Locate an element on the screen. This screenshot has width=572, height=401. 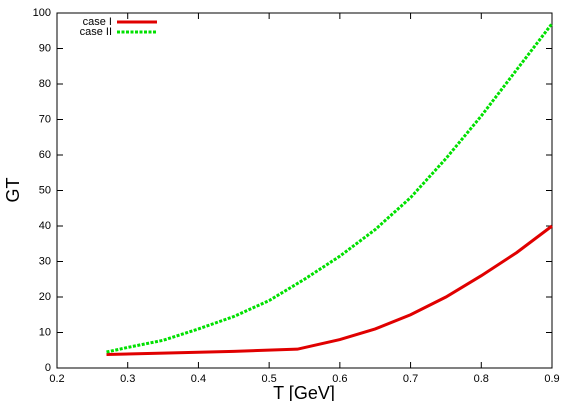
legend-label: case II is located at coordinates (96, 32).